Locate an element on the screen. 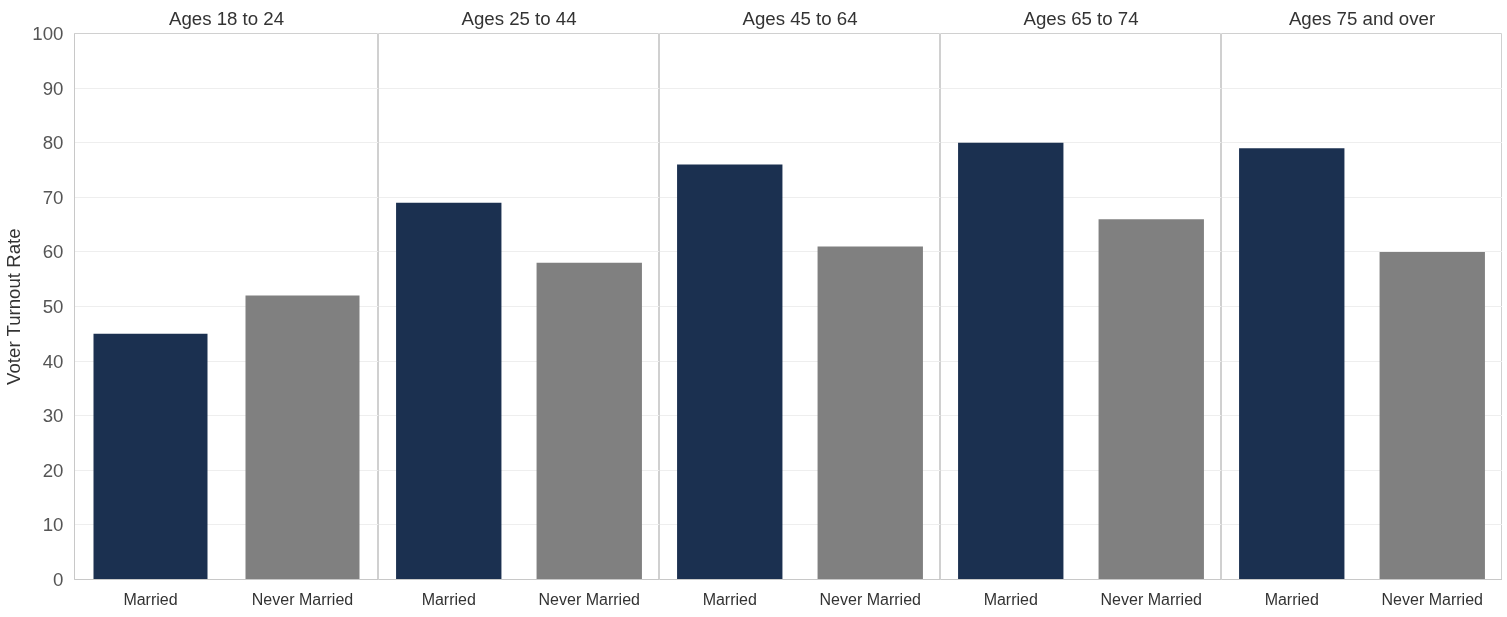 The height and width of the screenshot is (617, 1507). y-tick-label: 70 is located at coordinates (53, 197).